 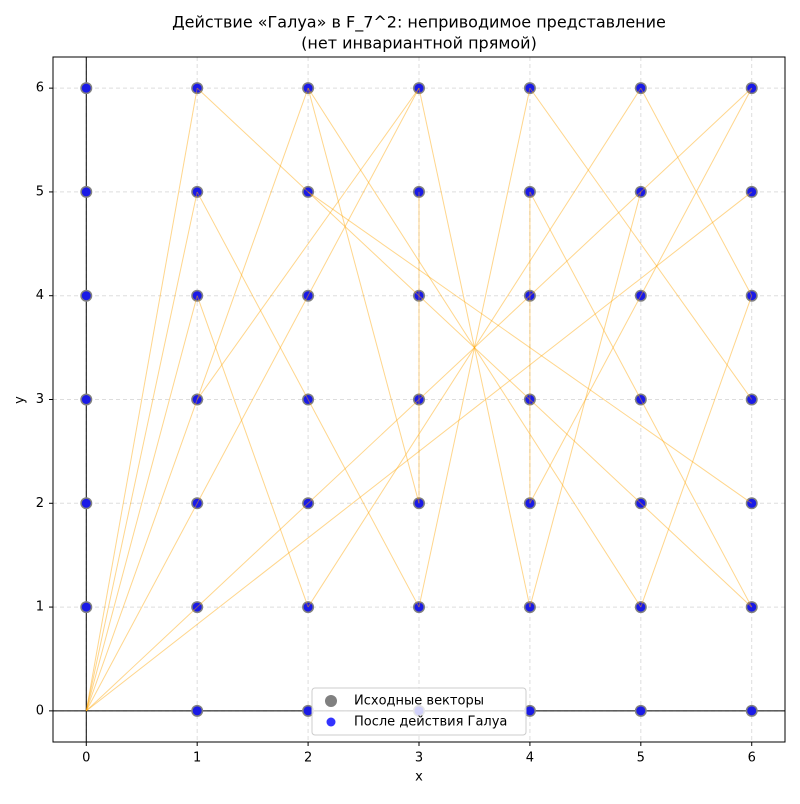 I want to click on y-tick-label: 5, so click(x=40, y=191).